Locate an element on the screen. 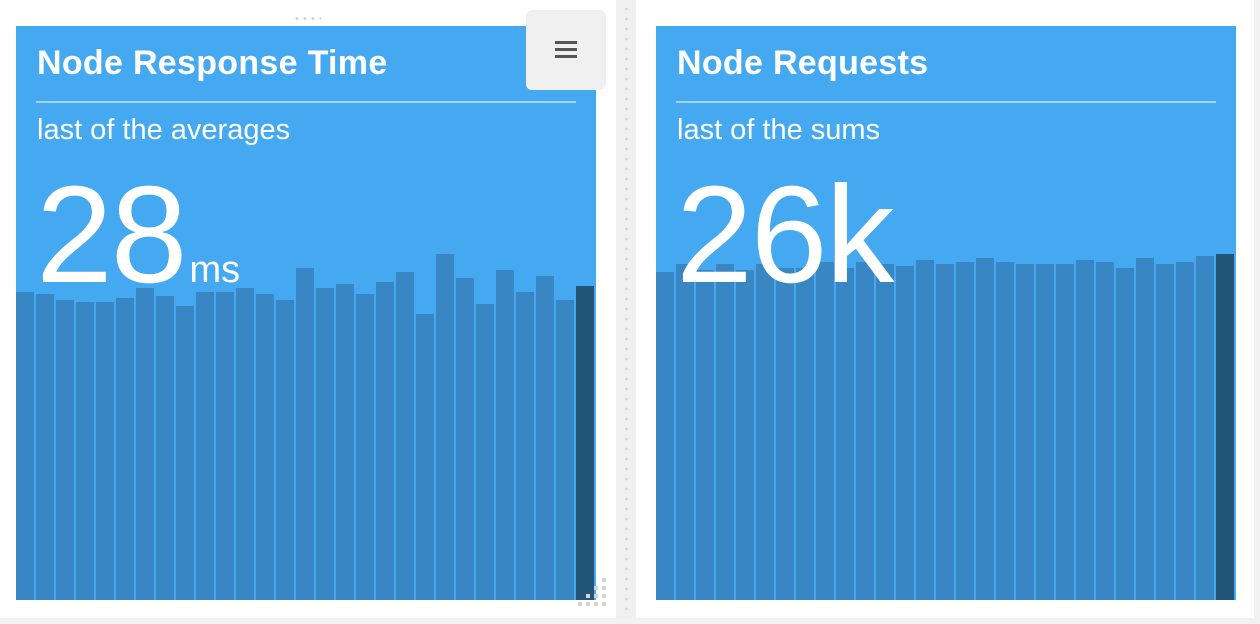 This screenshot has width=1260, height=624. hamburger-menu-icon is located at coordinates (566, 50).